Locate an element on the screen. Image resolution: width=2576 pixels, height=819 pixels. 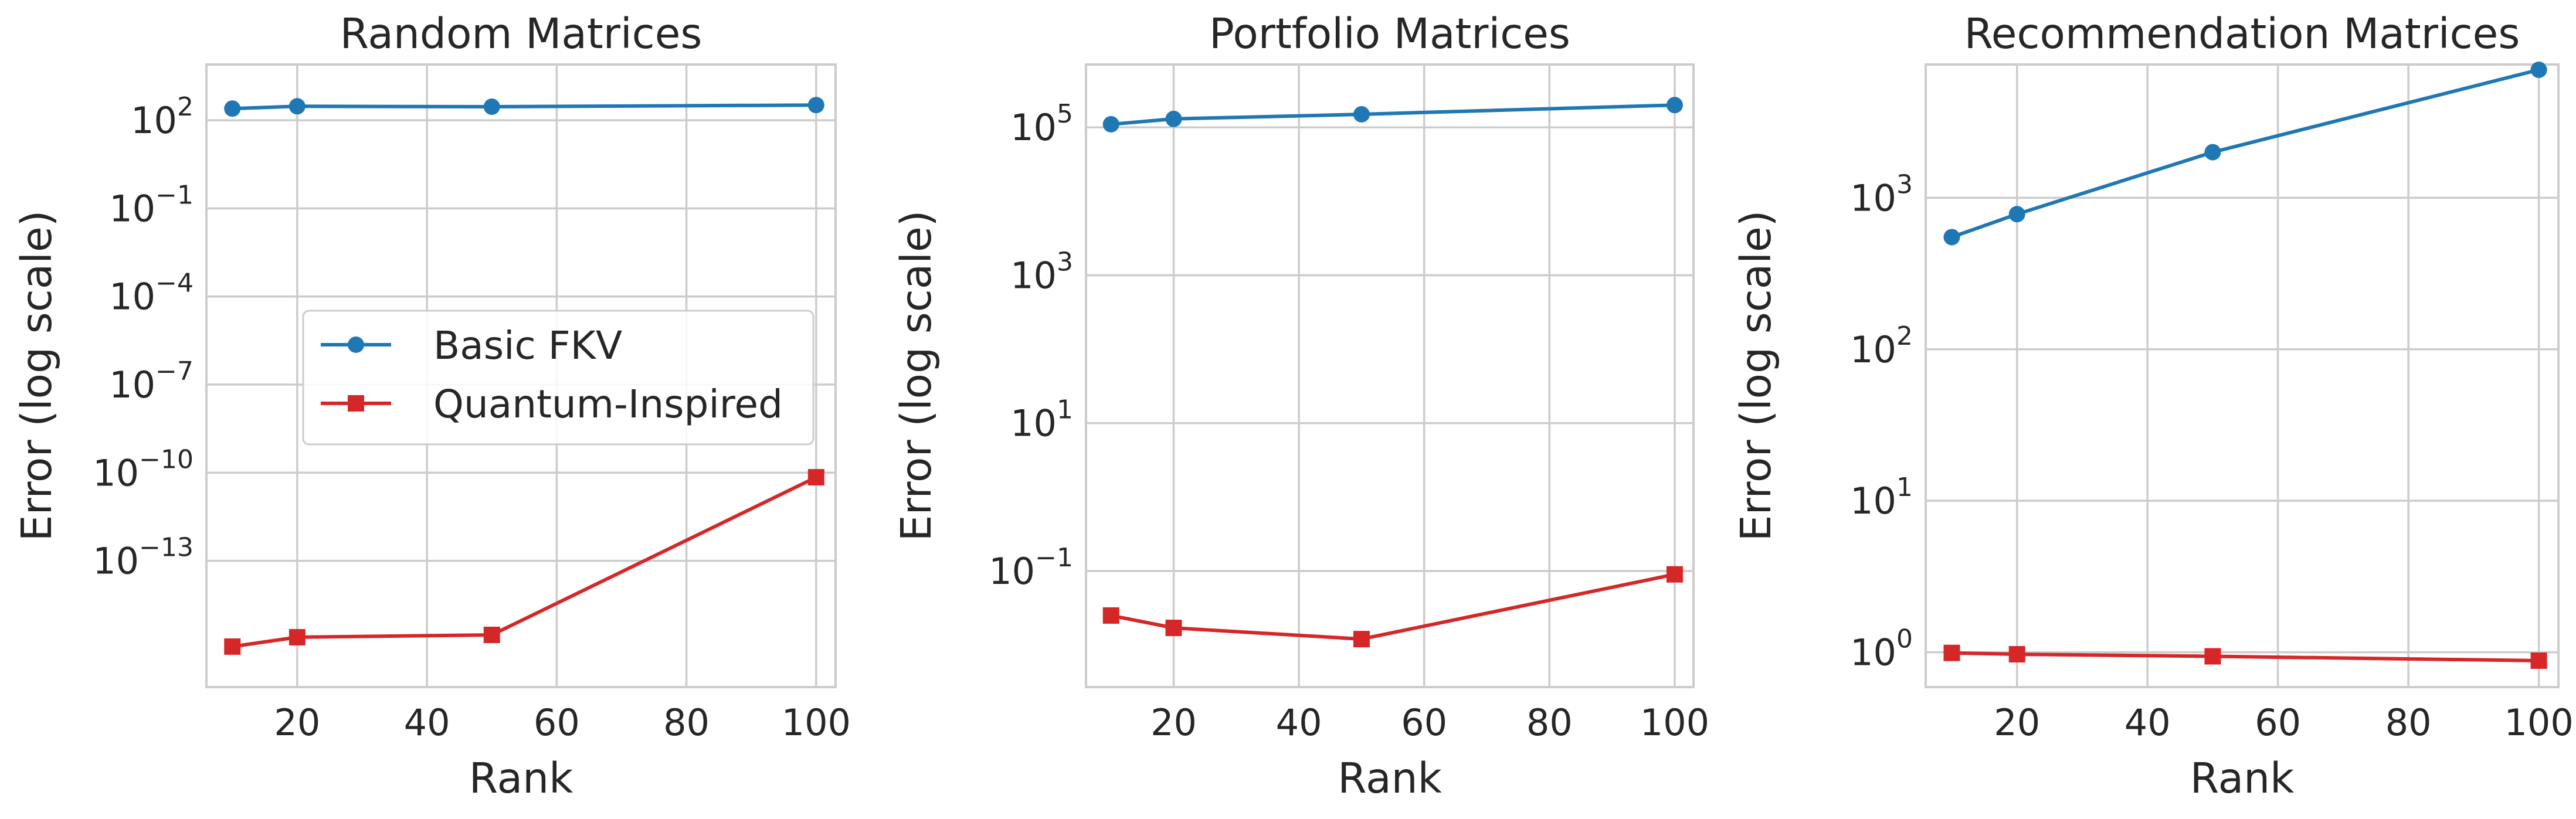
y-tick-label: 10⁻¹³ is located at coordinates (143, 558).